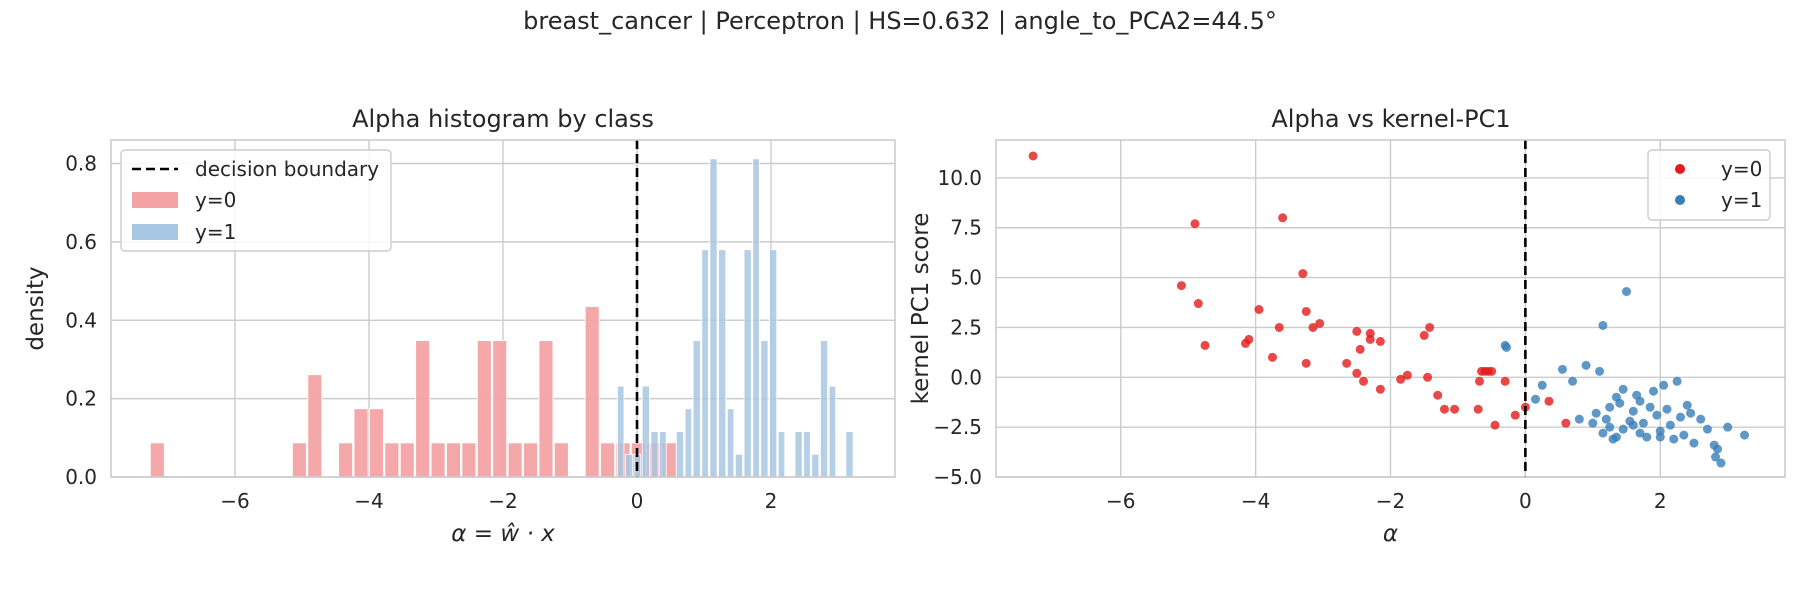 The width and height of the screenshot is (1800, 600). I want to click on y-tick-label: 2.5, so click(966, 327).